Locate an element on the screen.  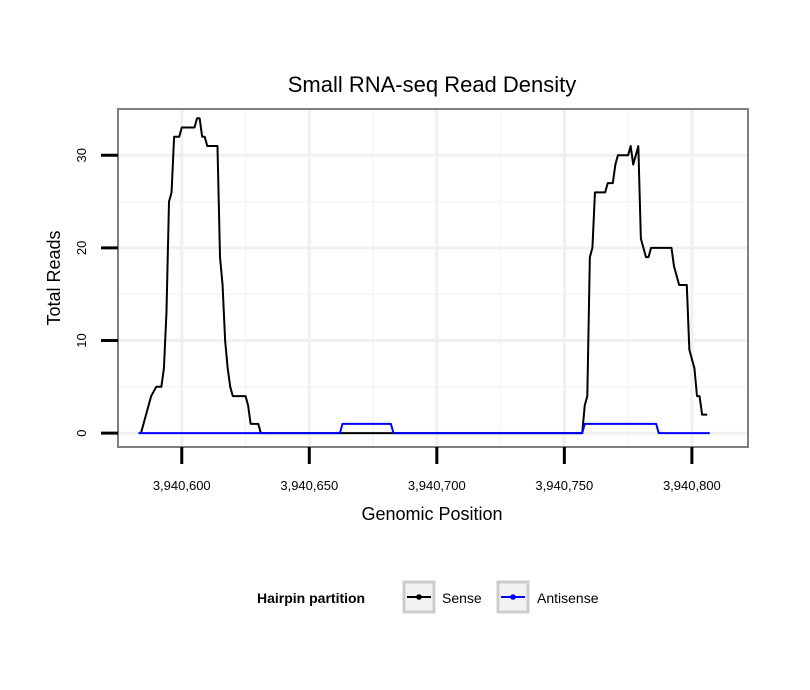
legend-entry-sense: Sense is located at coordinates (442, 597).